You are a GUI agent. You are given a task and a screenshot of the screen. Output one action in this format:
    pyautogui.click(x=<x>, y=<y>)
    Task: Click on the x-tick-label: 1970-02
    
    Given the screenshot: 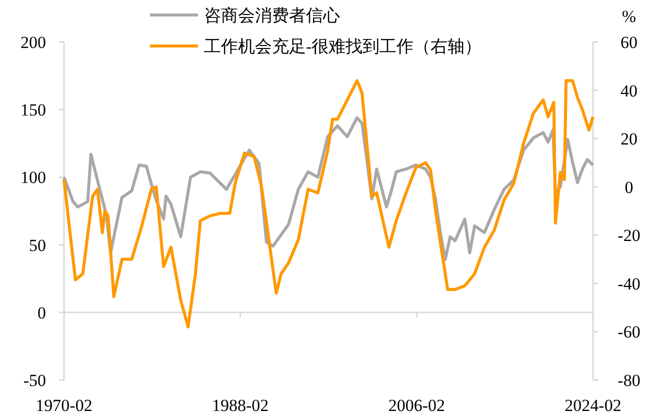 What is the action you would take?
    pyautogui.click(x=64, y=405)
    